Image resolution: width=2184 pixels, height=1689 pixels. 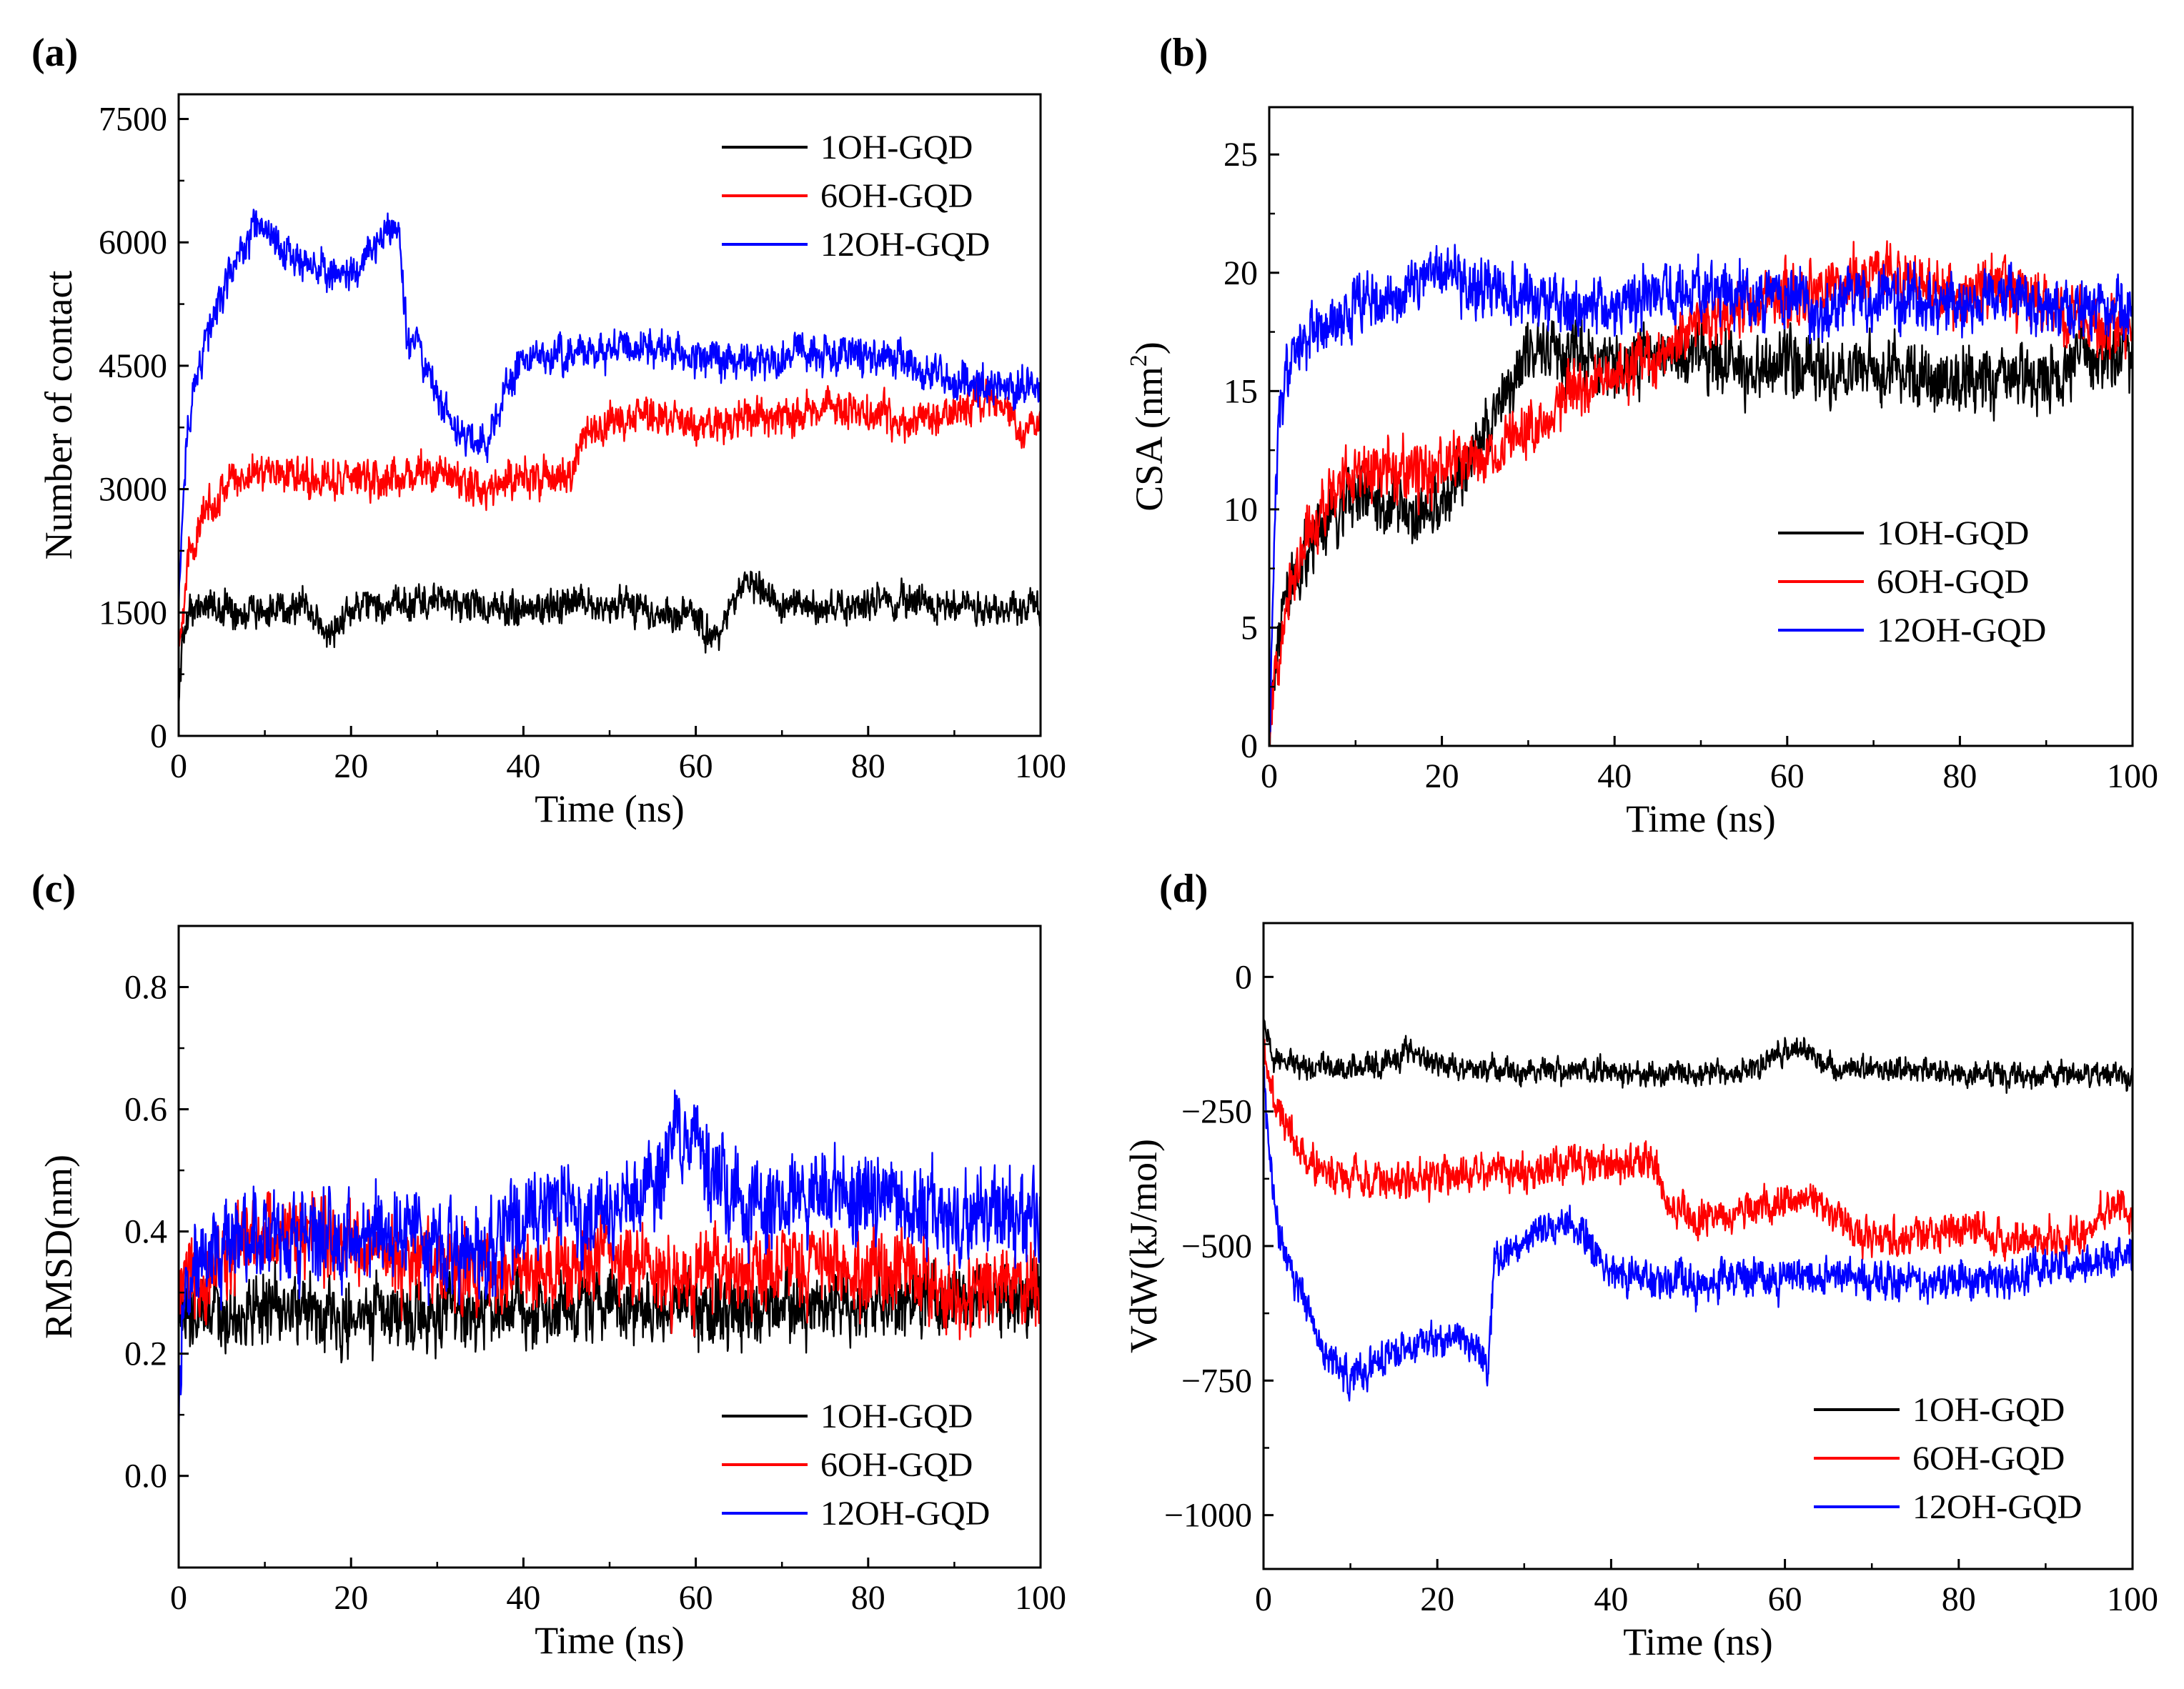 I want to click on y-tick-label: 0.0, so click(x=145, y=1476).